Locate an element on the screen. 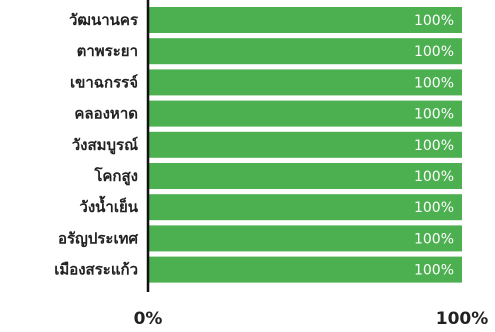 The height and width of the screenshot is (332, 495). x-tick-label: 100% is located at coordinates (462, 319).